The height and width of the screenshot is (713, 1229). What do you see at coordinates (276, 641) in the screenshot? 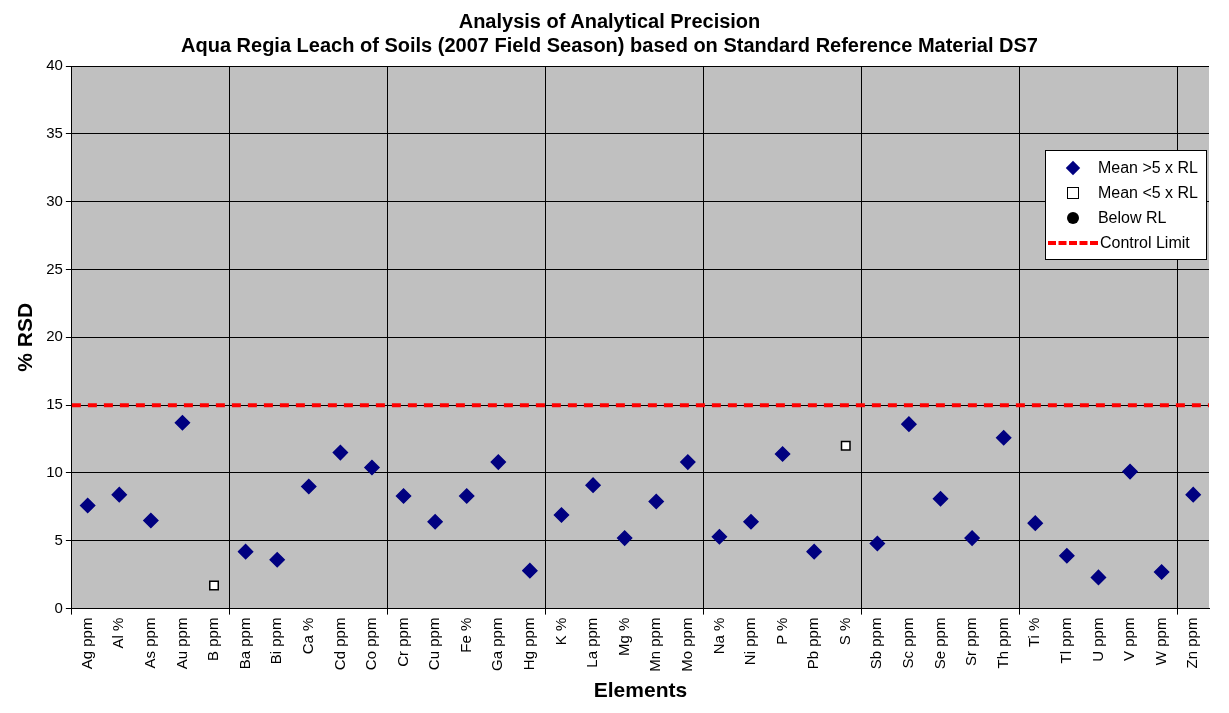
I see `x-tick-label: Bi ppm` at bounding box center [276, 641].